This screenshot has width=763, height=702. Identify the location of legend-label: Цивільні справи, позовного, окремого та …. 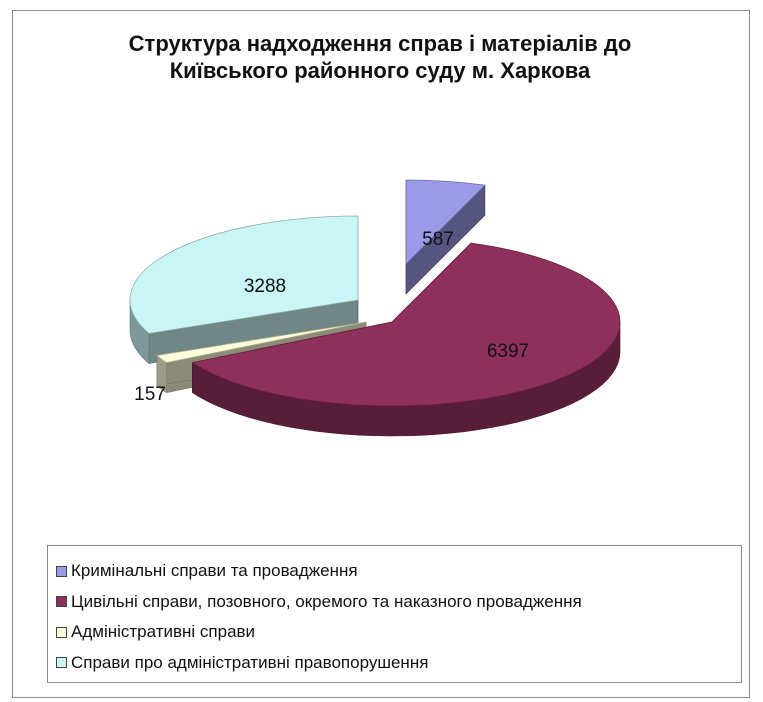
(326, 601).